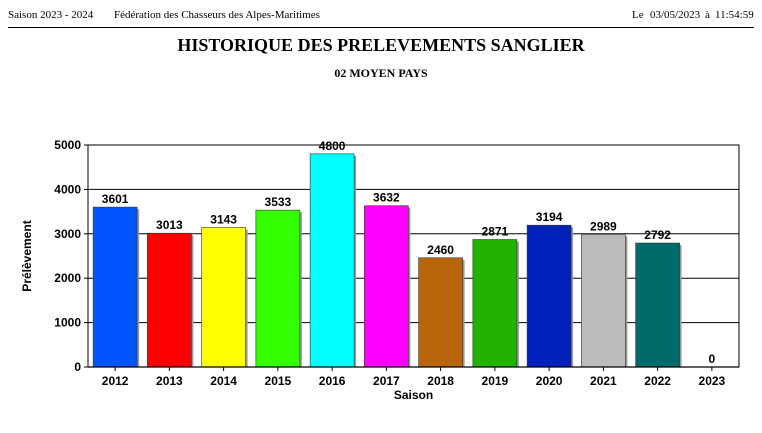  What do you see at coordinates (549, 381) in the screenshot?
I see `x-tick-label: 2020` at bounding box center [549, 381].